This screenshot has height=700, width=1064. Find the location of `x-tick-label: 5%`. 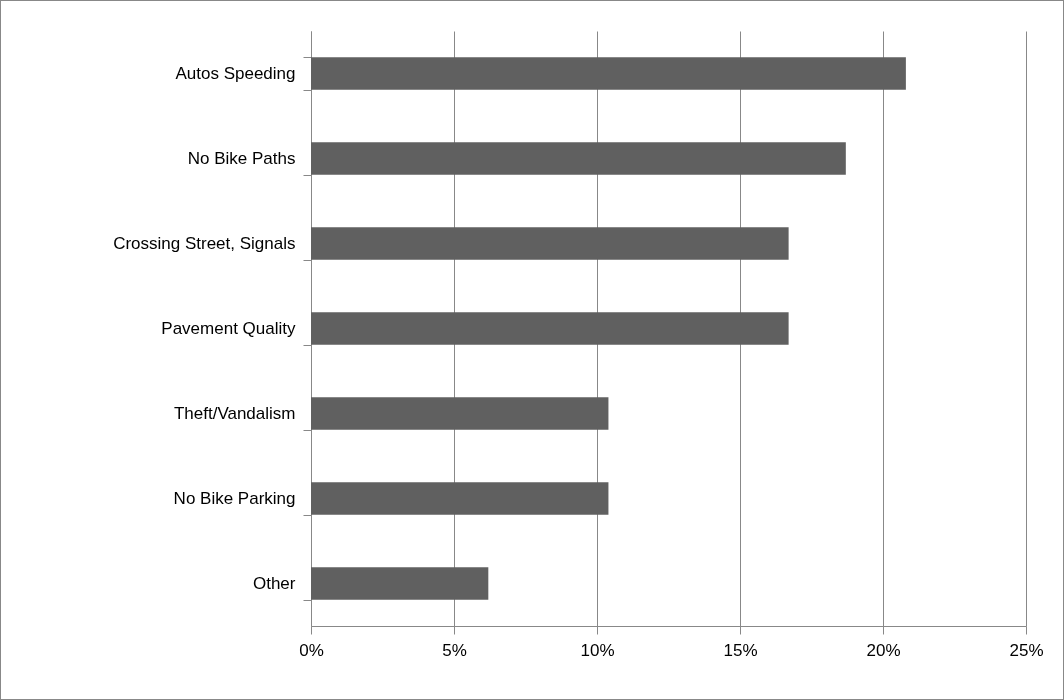

x-tick-label: 5% is located at coordinates (454, 650).